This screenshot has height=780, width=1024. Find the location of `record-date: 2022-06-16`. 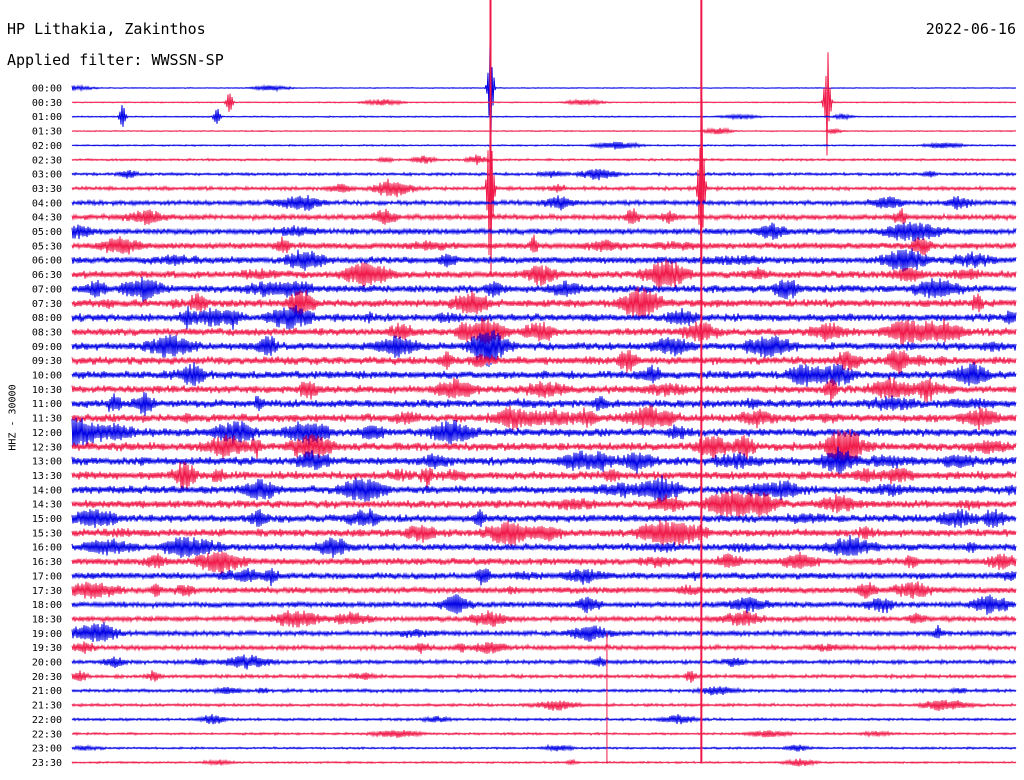

record-date: 2022-06-16 is located at coordinates (970, 29).